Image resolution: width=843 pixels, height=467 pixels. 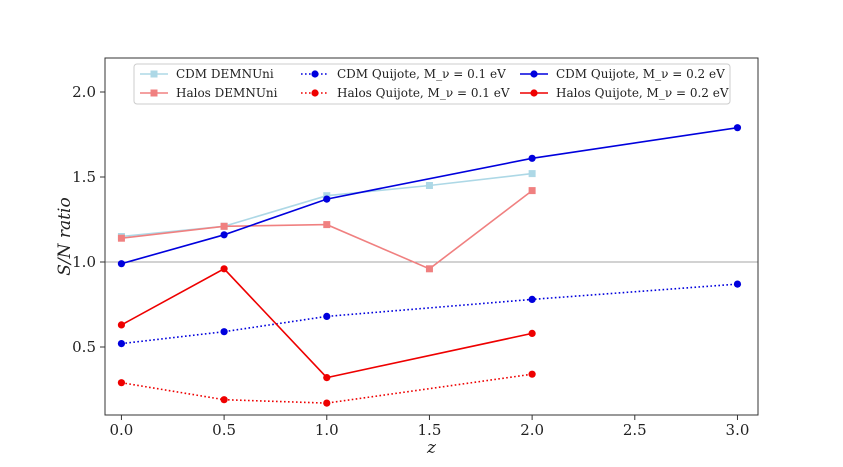 I want to click on legend-entry: Halos Quijote, M_ν = 0.1 eV, so click(x=405, y=93).